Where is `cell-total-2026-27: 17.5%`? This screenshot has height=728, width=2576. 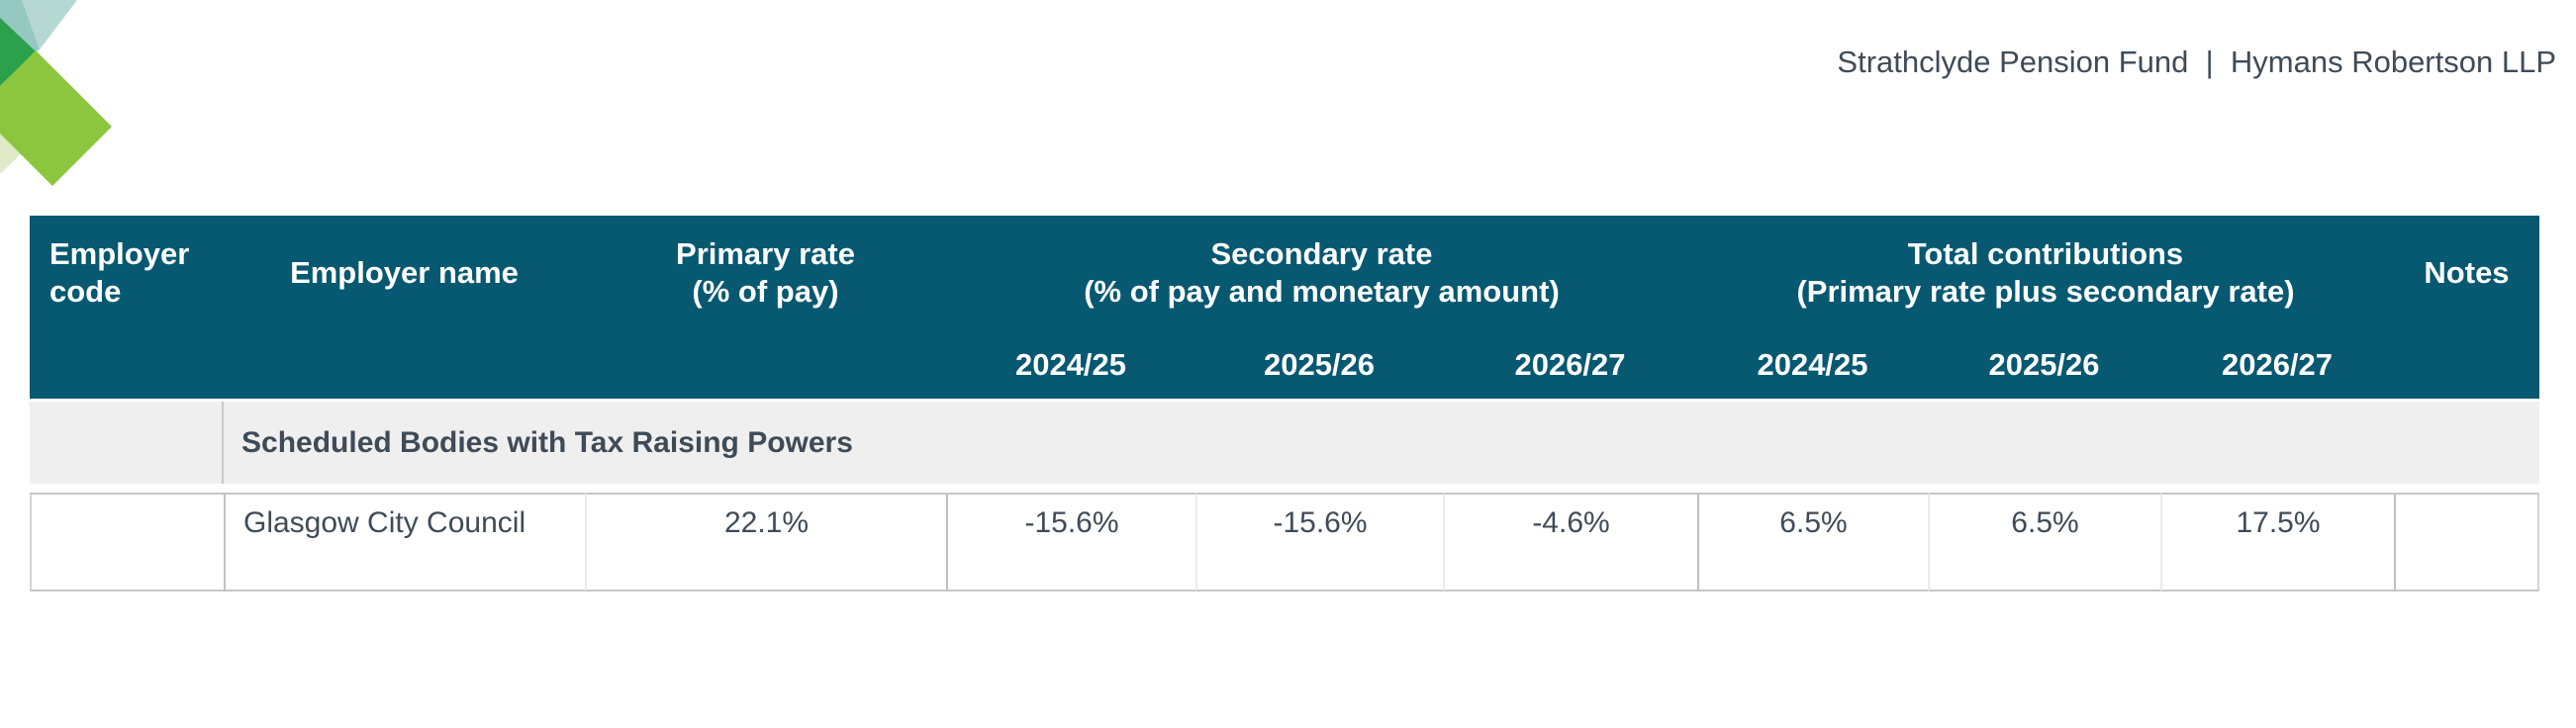 cell-total-2026-27: 17.5% is located at coordinates (2277, 542).